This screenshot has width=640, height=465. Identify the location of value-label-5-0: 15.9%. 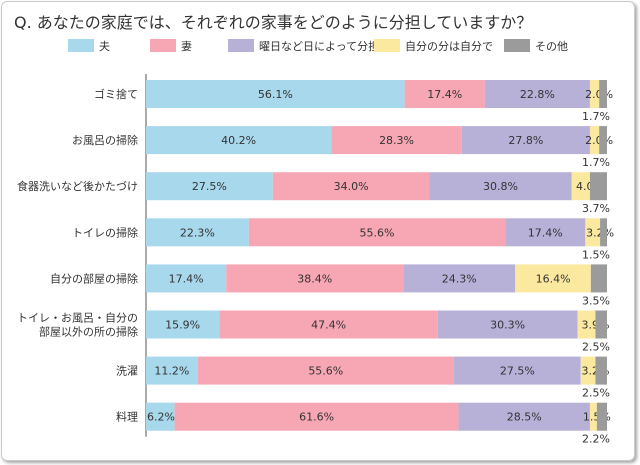
(182, 325).